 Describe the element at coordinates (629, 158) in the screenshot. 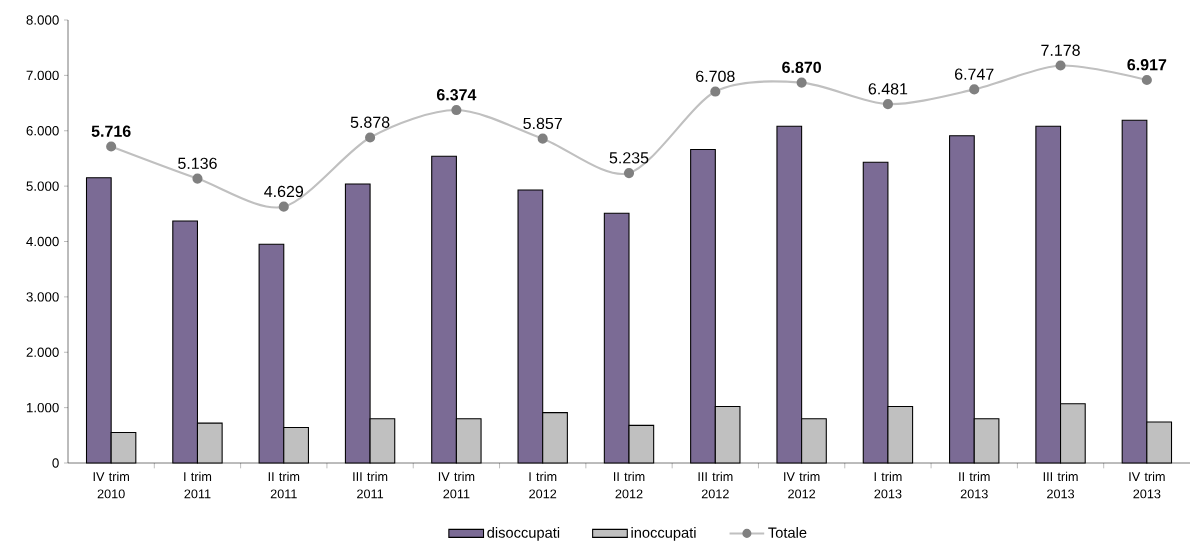

I see `data-label: 5.235` at that location.